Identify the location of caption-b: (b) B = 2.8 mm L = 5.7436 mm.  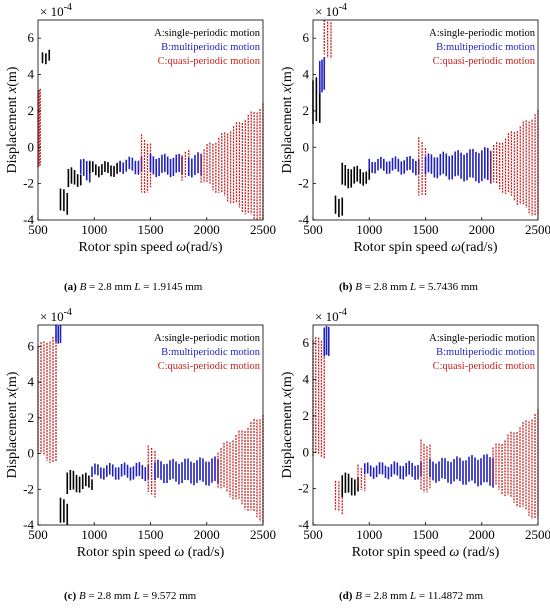
(408, 287).